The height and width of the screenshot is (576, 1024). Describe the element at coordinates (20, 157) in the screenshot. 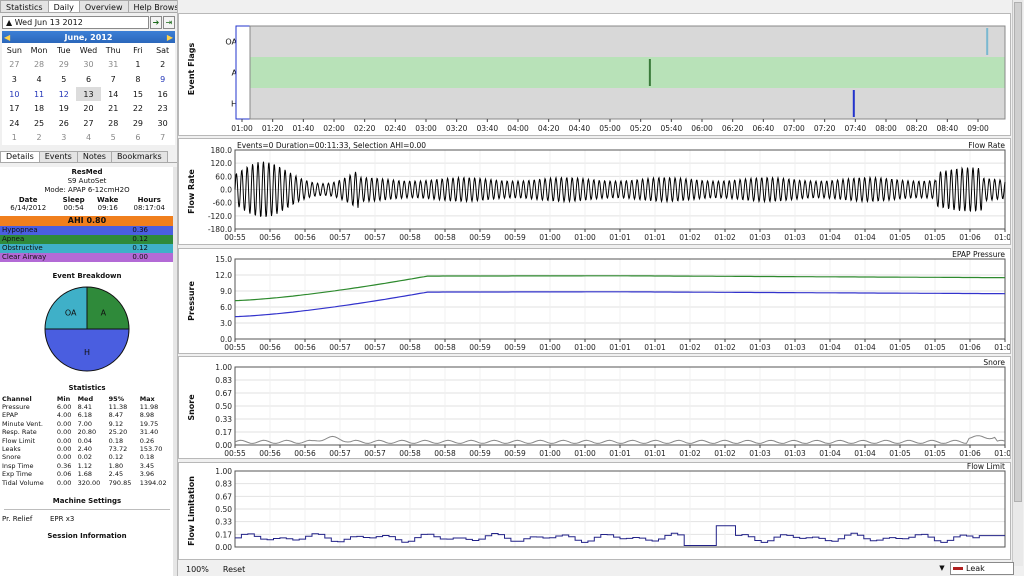

I see `tab-details: Details` at that location.